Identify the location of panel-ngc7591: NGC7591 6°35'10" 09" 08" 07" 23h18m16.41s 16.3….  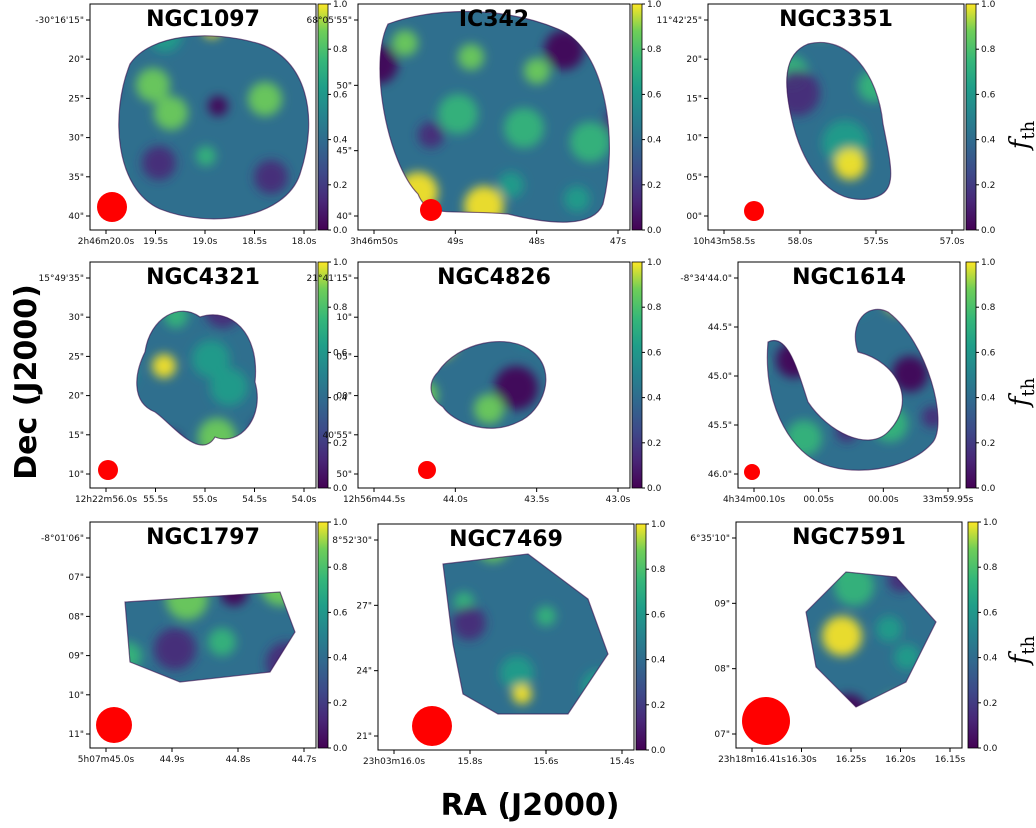
(843, 641).